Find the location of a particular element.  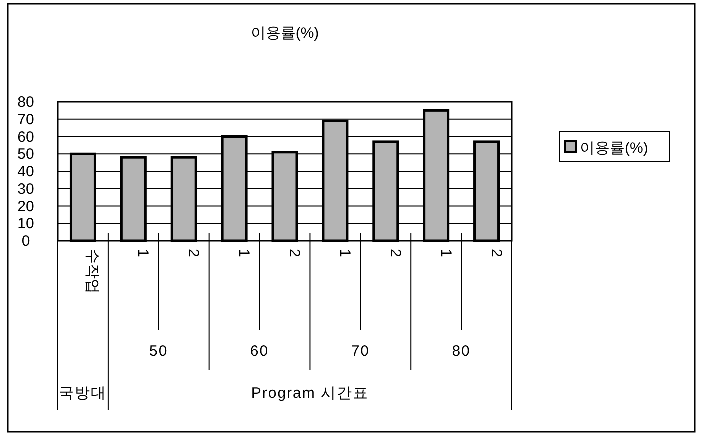

y-tick-label: 50 is located at coordinates (26, 155).